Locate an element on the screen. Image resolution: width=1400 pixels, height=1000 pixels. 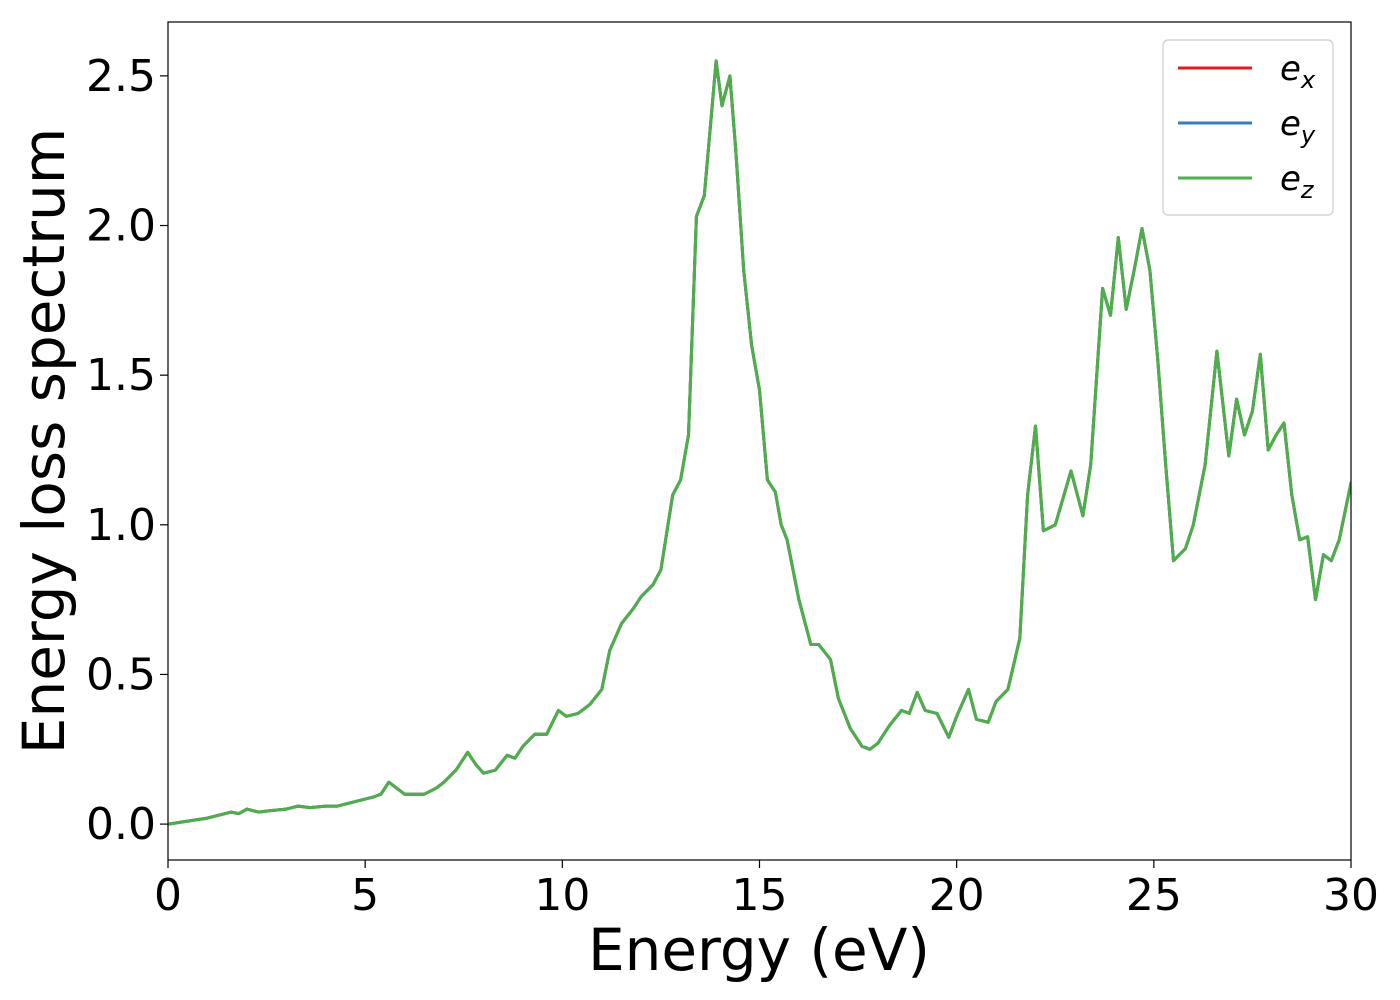
x-tick-label: 15 is located at coordinates (760, 895).